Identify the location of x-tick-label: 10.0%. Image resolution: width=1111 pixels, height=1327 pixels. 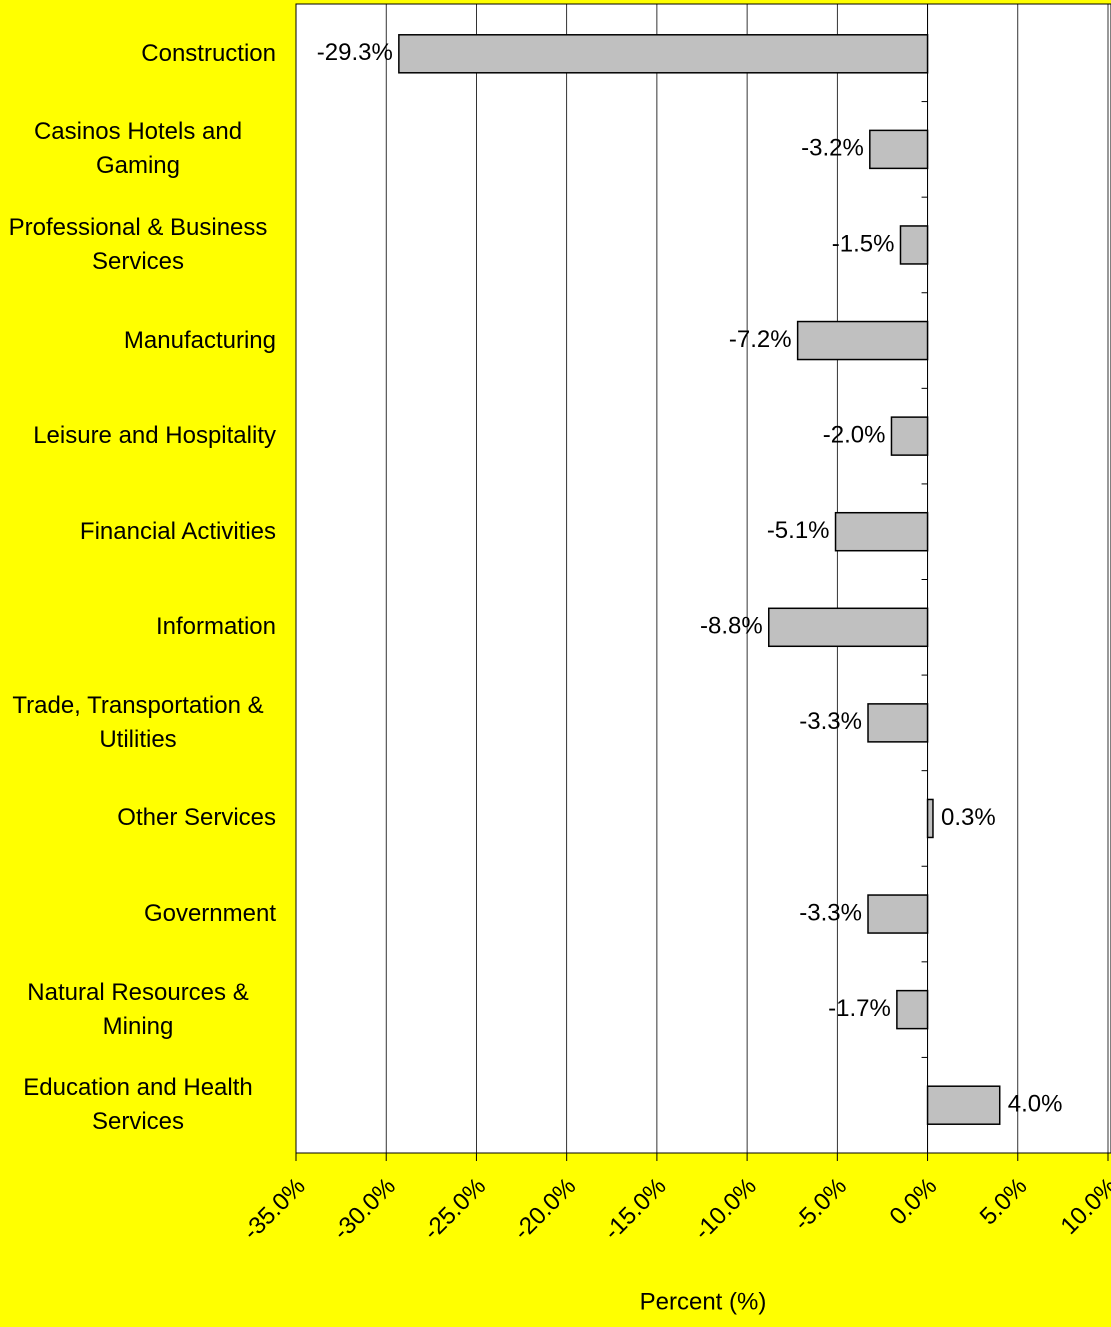
(1083, 1206).